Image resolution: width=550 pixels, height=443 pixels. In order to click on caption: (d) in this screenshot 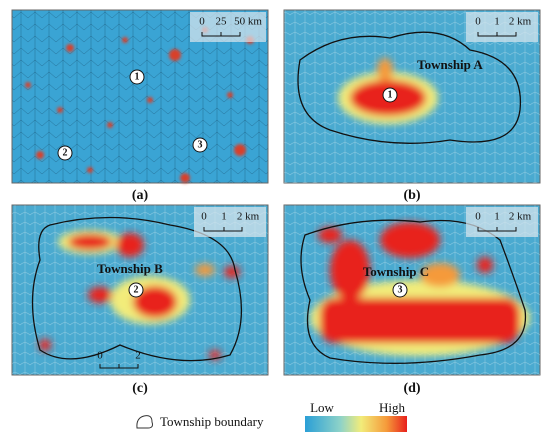, I will do `click(411, 388)`.